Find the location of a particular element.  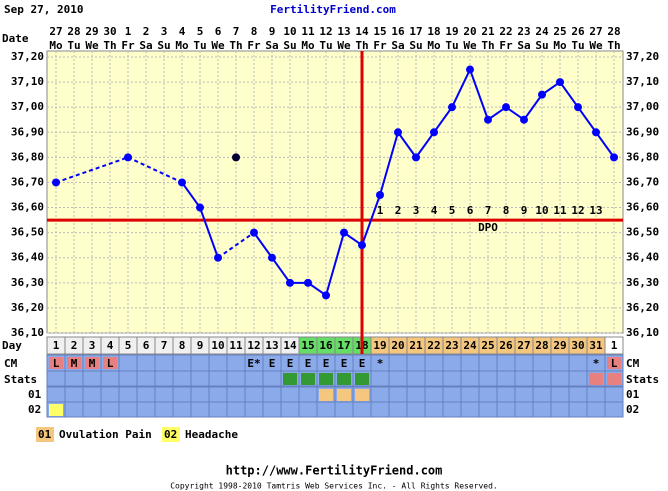

row-label: 01 is located at coordinates (35, 394).